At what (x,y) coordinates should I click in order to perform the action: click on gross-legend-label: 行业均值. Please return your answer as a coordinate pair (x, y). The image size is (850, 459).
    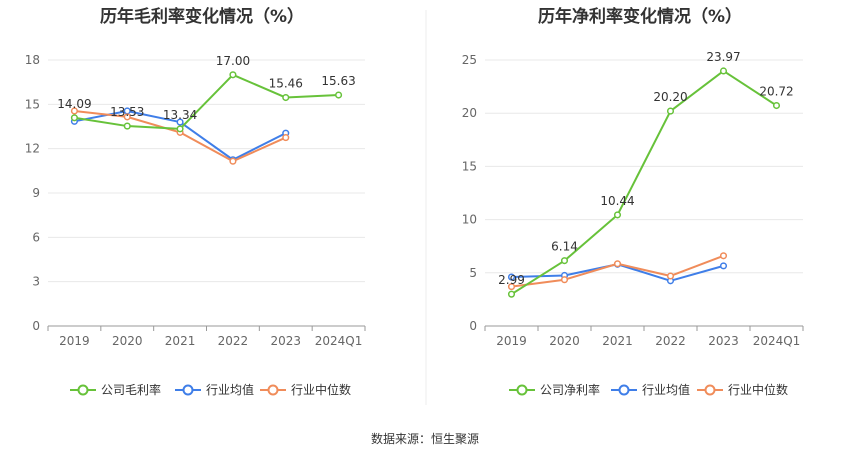
    Looking at the image, I should click on (230, 389).